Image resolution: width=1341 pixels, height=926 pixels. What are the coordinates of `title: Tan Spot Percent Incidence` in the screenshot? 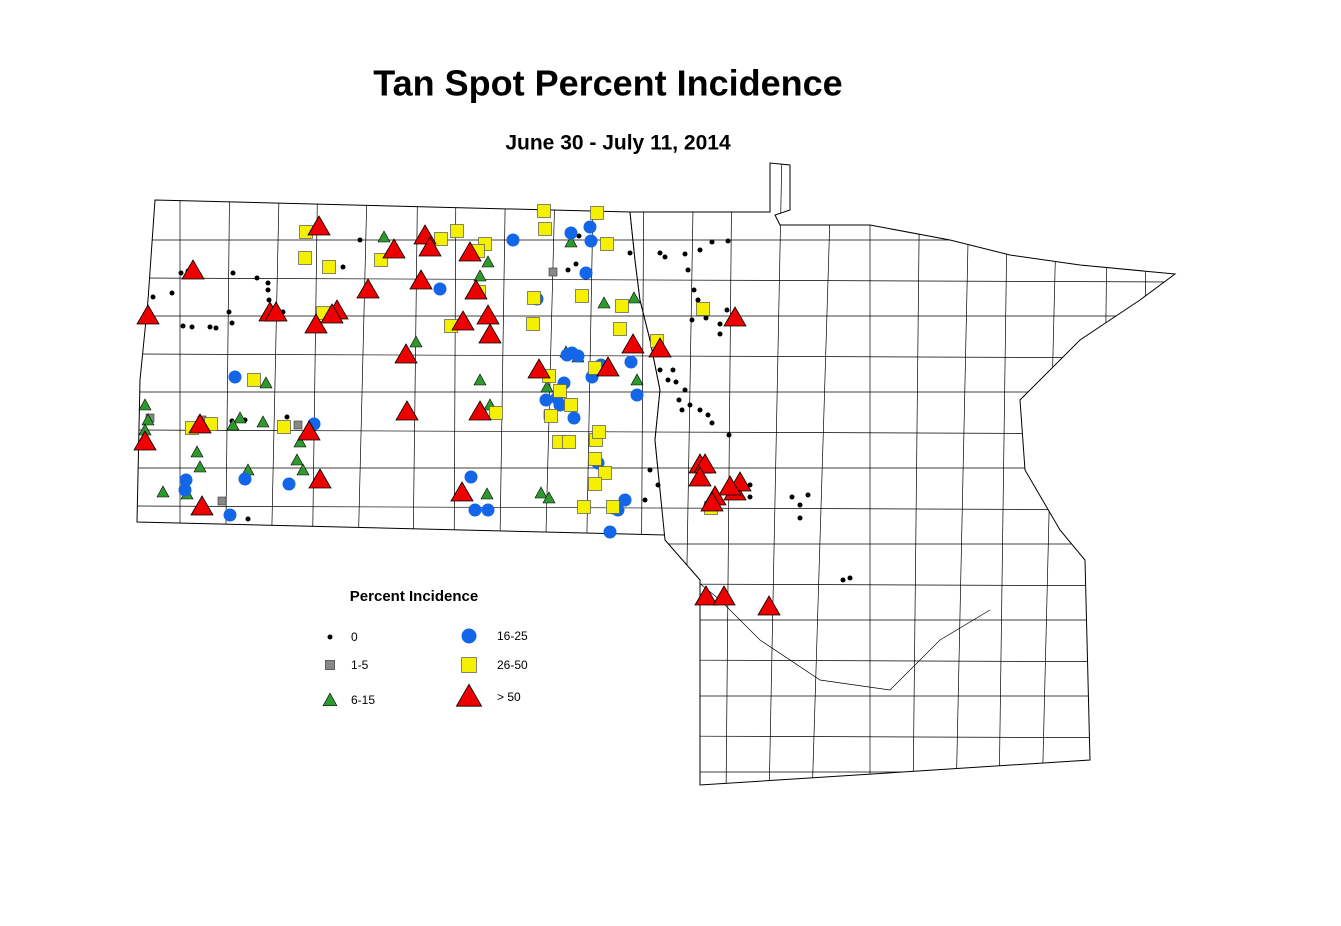 It's located at (607, 83).